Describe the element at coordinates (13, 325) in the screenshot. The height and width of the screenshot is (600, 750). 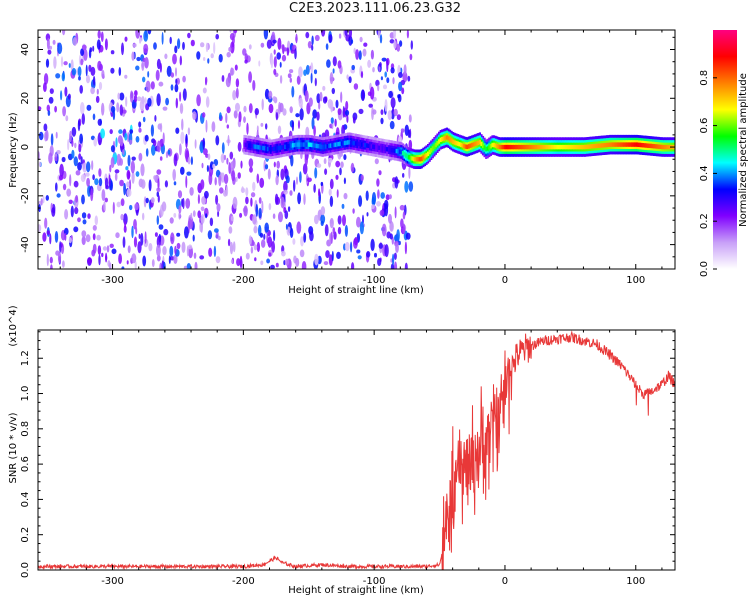
I see `snr-scale-label: (x10^4)` at that location.